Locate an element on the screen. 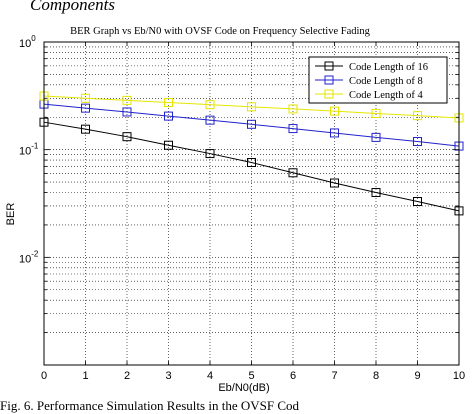 This screenshot has width=474, height=414. y-tick-label: 10⁻² is located at coordinates (29, 257).